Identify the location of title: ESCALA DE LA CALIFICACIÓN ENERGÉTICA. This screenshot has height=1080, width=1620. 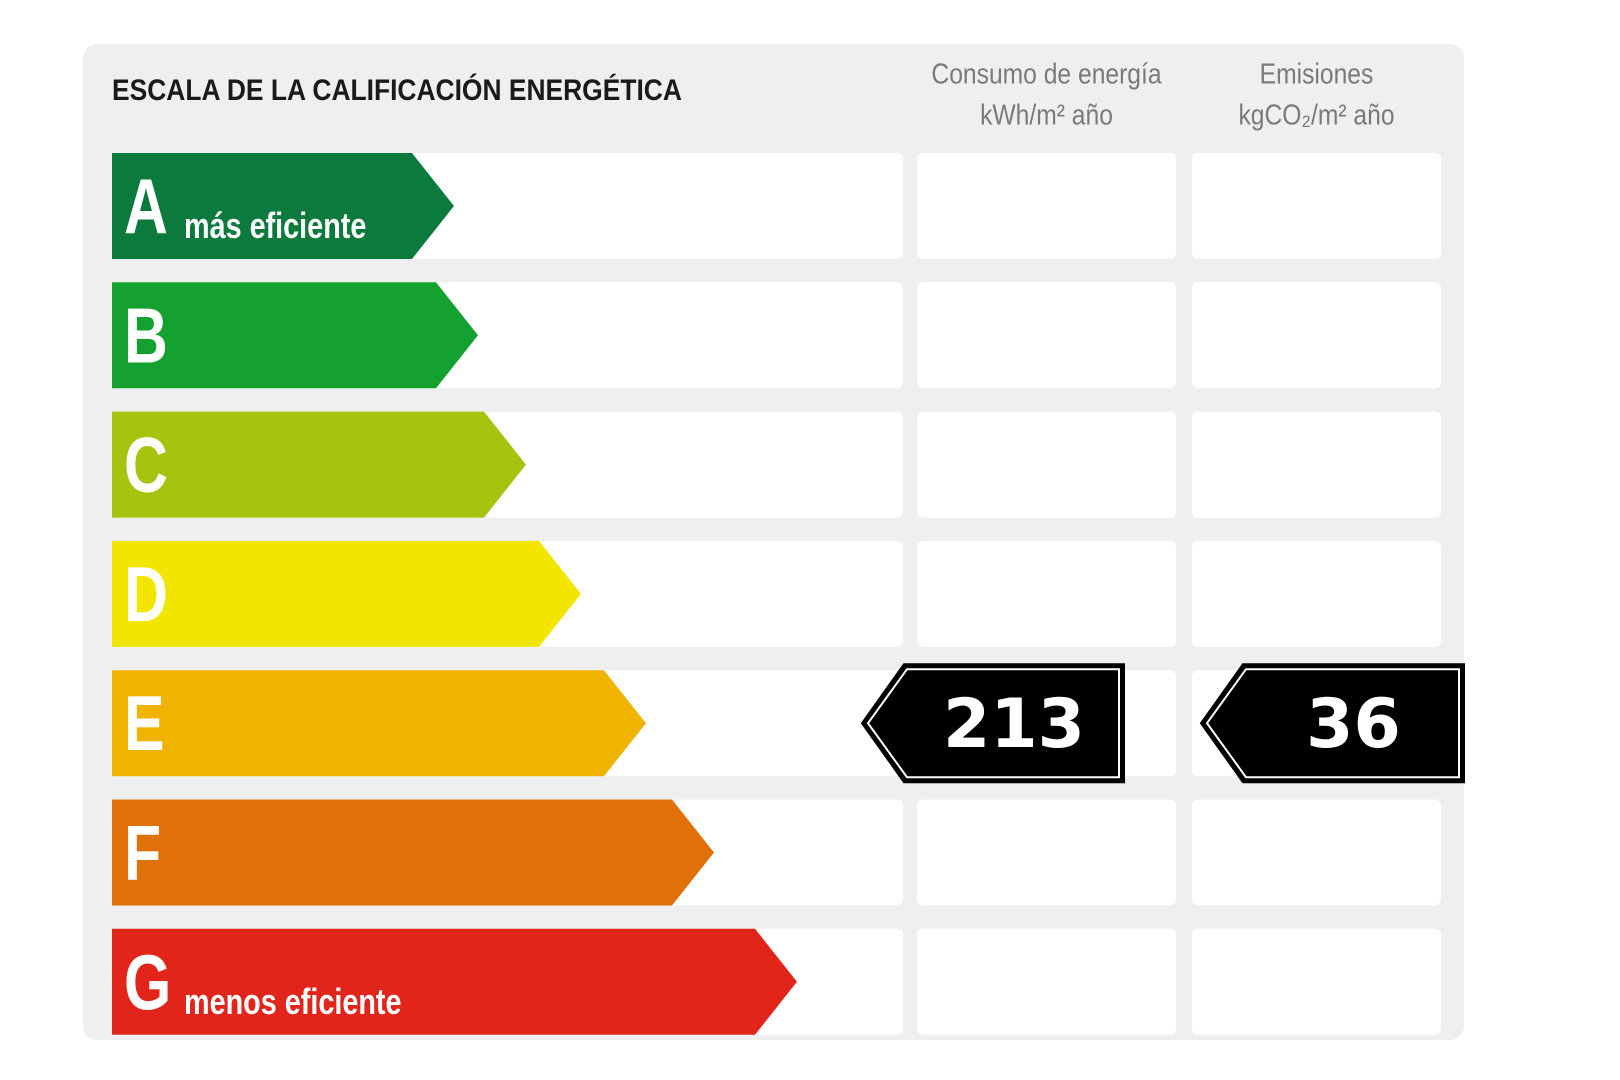
(397, 89).